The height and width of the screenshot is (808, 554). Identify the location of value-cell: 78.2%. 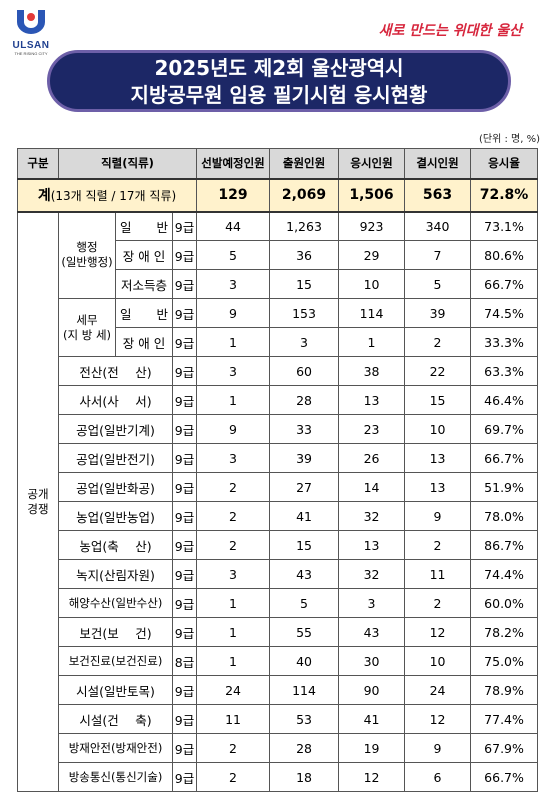
(504, 632).